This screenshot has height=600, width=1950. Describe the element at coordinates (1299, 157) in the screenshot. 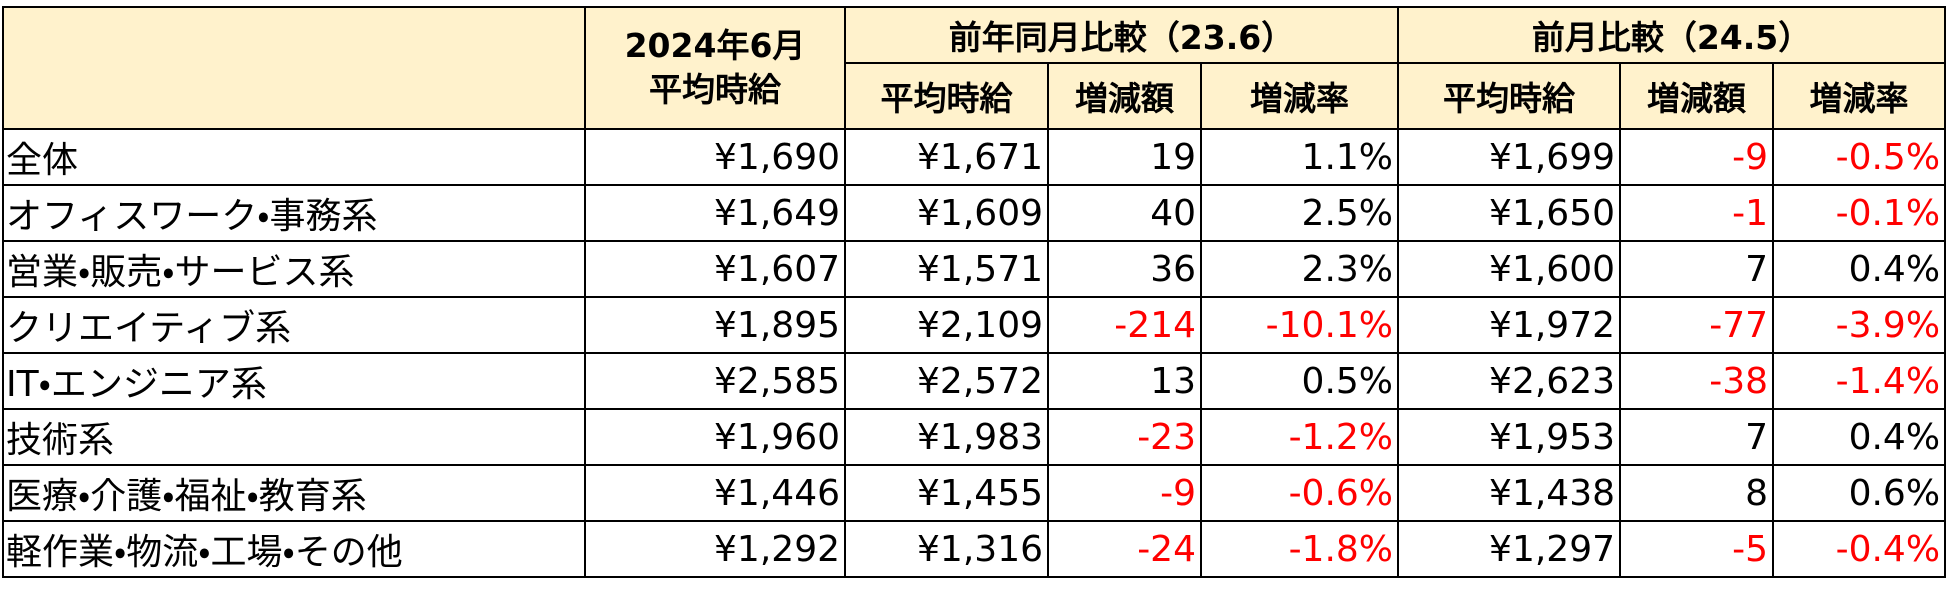

I see `data-cell: 1.1%` at that location.